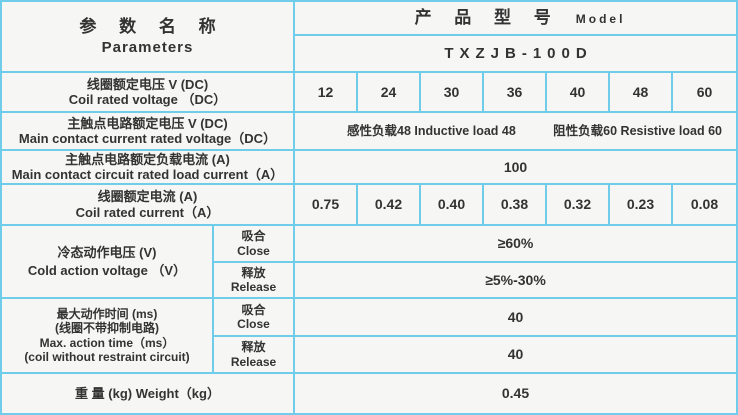 The height and width of the screenshot is (415, 738). I want to click on coil-voltage-value: 60, so click(704, 93).